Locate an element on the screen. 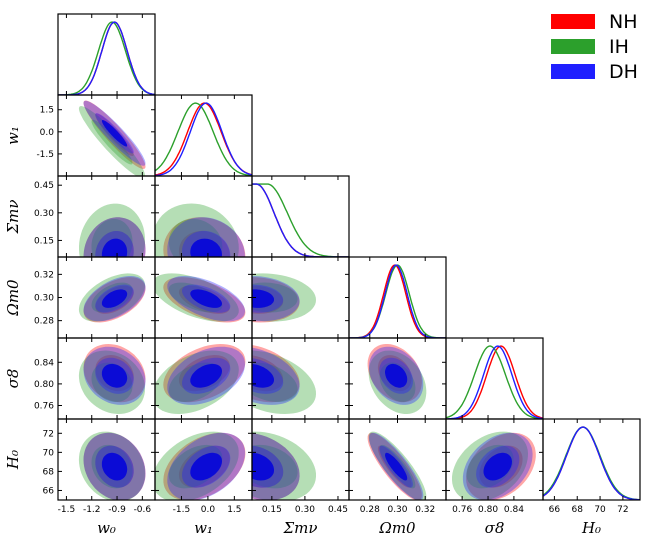 This screenshot has height=545, width=655. marginal-curve-NH-w1 is located at coordinates (203, 139).